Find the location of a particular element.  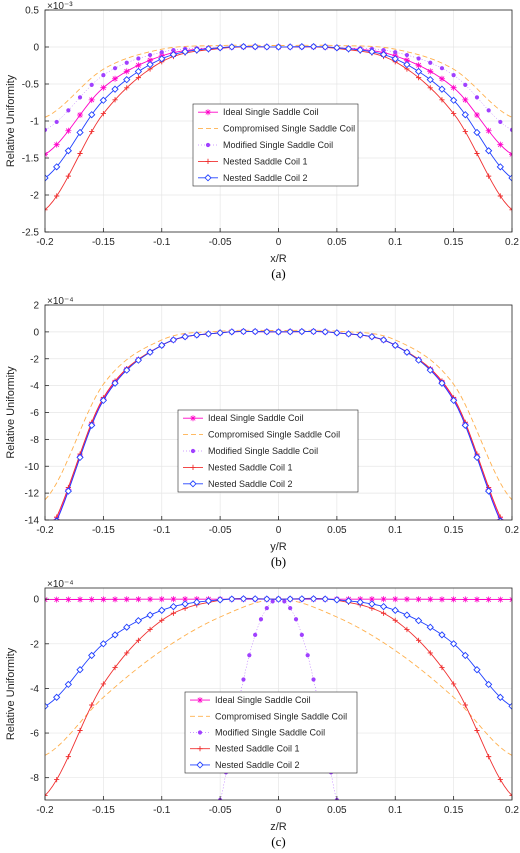

chart-1-legend-label-5: Nested Saddle Coil 2 is located at coordinates (265, 178).